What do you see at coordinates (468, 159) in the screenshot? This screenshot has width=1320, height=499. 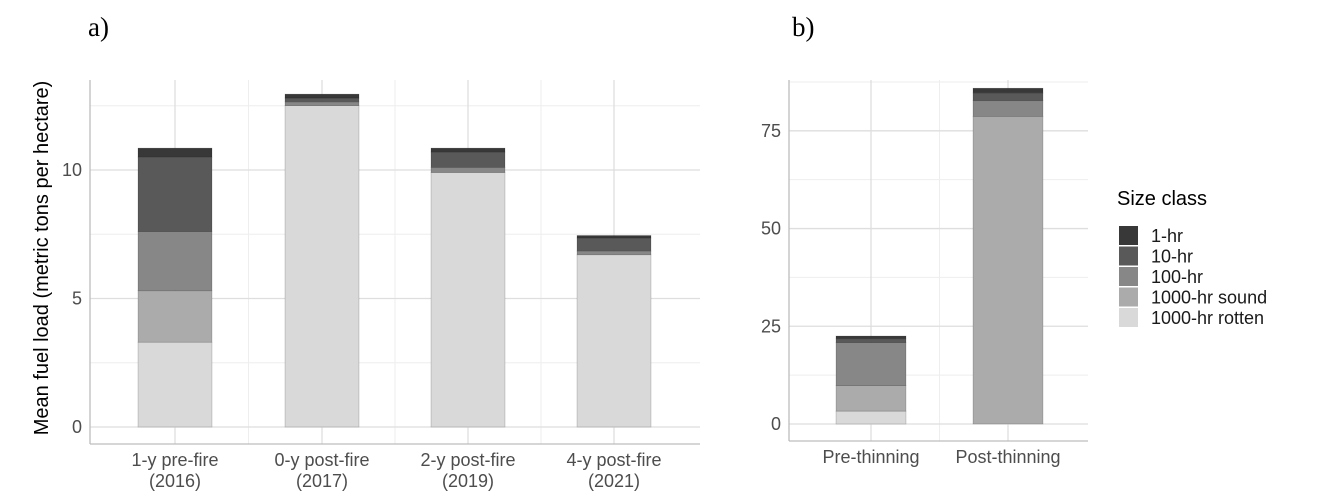 I see `bar-segment-a-2-10-hr` at bounding box center [468, 159].